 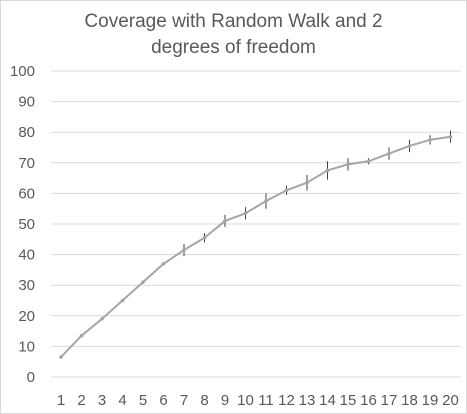 What do you see at coordinates (409, 400) in the screenshot?
I see `x-tick-label: 18` at bounding box center [409, 400].